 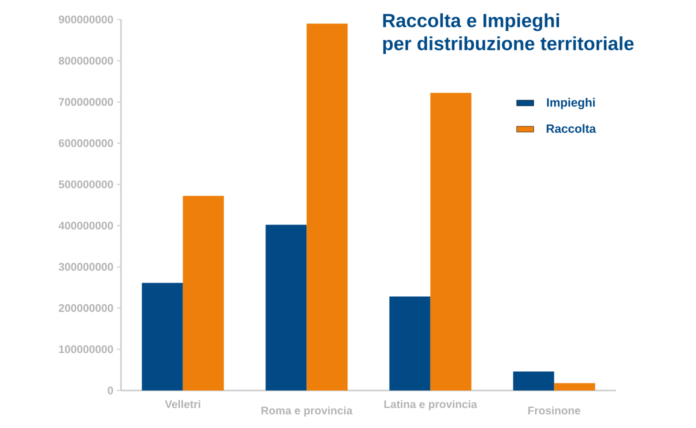 What do you see at coordinates (86, 184) in the screenshot?
I see `y-tick-label: 500000000` at bounding box center [86, 184].